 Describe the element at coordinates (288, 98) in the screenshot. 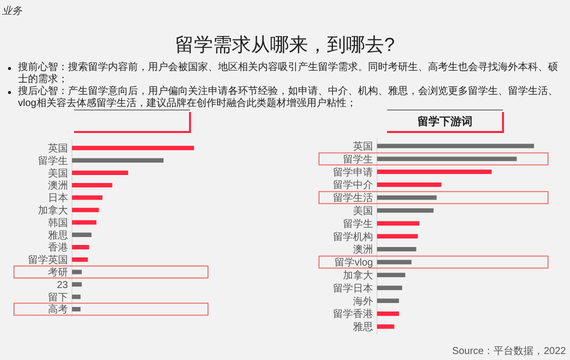

I see `text: 搜后心智：产生留学意向后，用户偏向关注申请各环节经验，如申请、中介、机构、雅思，会浏览更多留学生、留学生活、vlog相关容去体感留学生活，建议品牌在创作时融合此类题材增强用户粘性；` at that location.